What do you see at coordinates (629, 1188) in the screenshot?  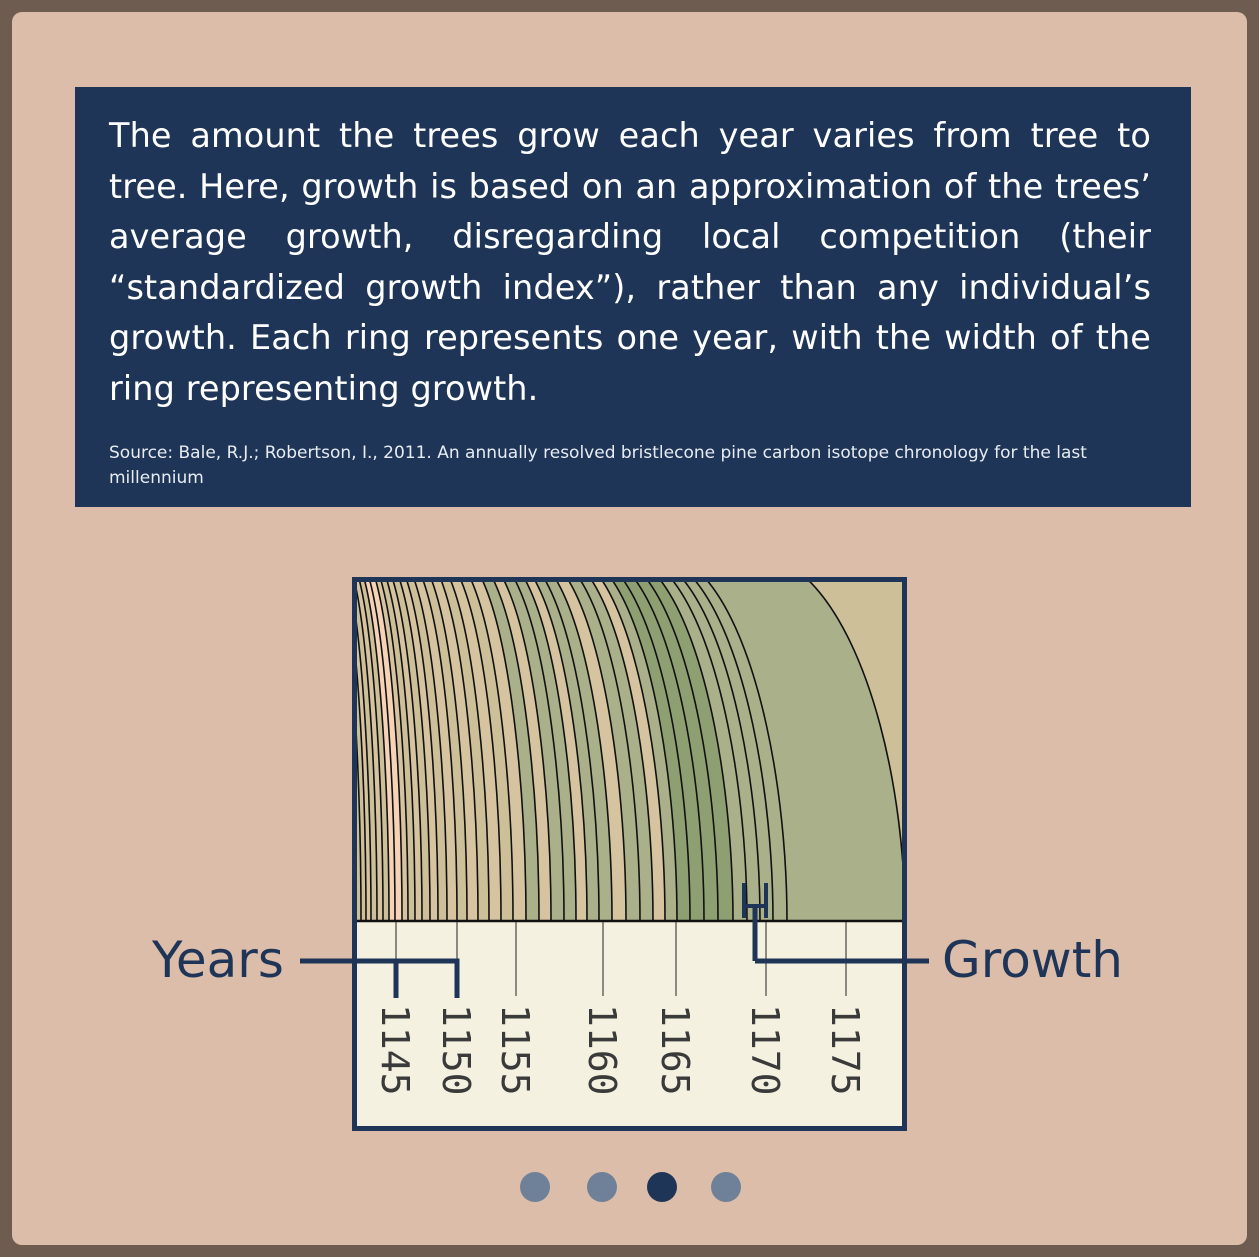 I see `pagination-dots` at bounding box center [629, 1188].